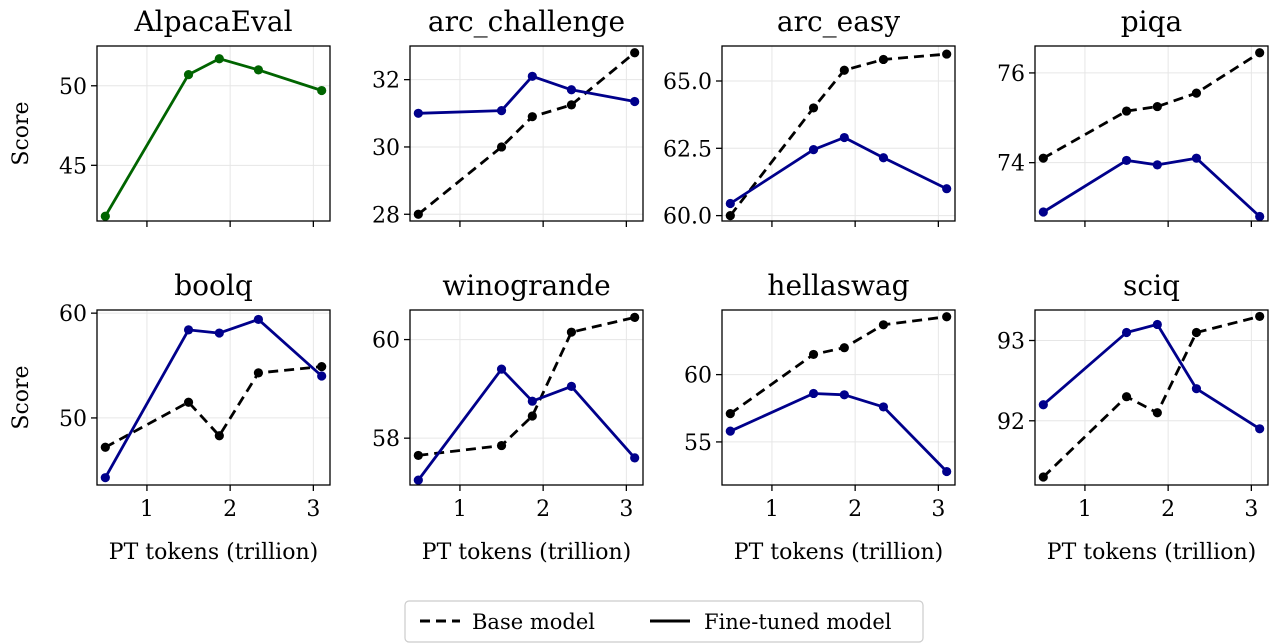 The width and height of the screenshot is (1286, 643). I want to click on panel-boolq: 1 2 3 50 60 boolq Score PT tokens (trillion), so click(170, 417).